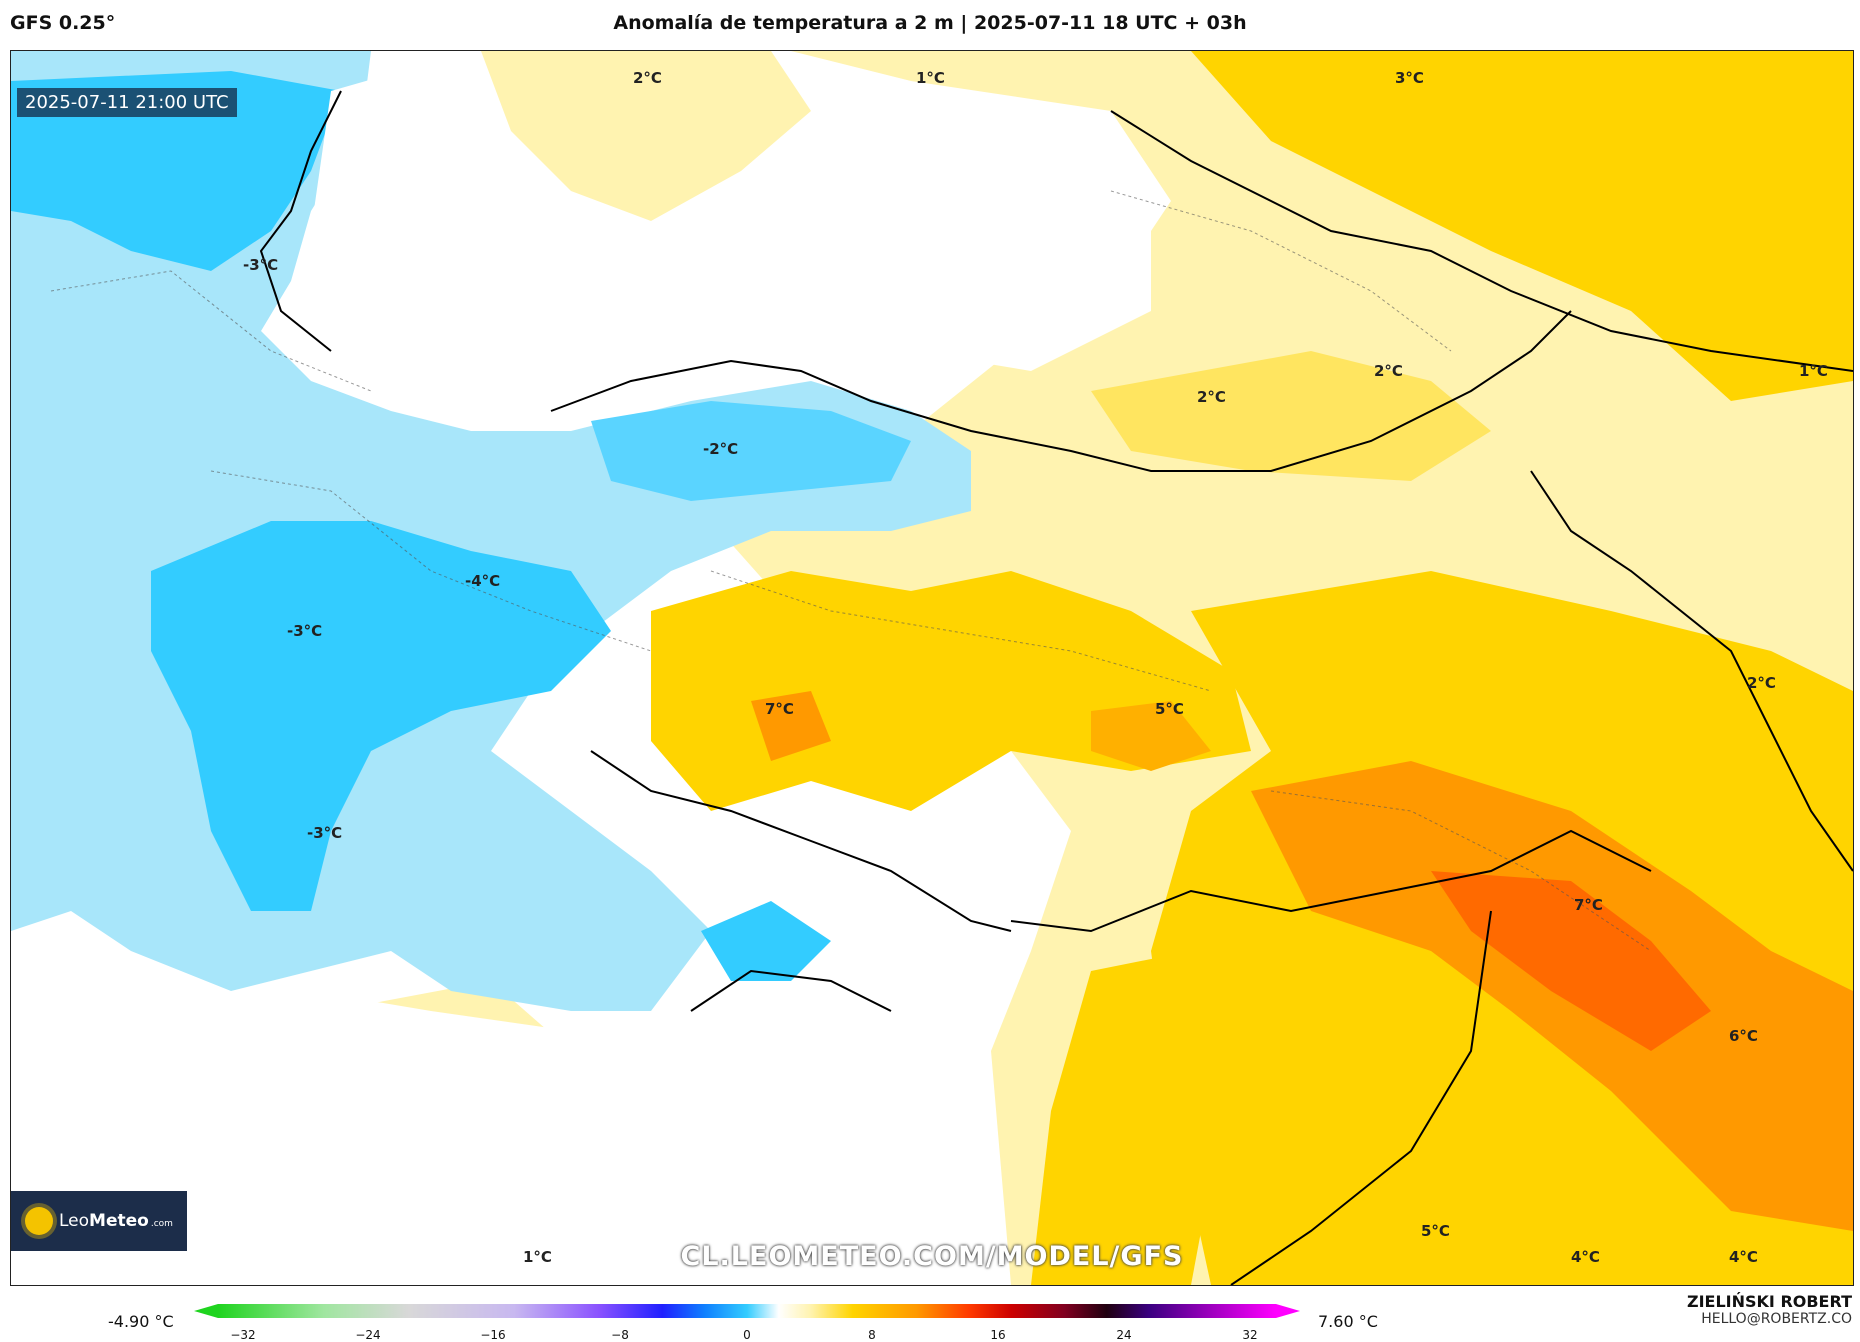  I want to click on author-name: ZIELIŃSKI ROBERT, so click(1769, 1301).